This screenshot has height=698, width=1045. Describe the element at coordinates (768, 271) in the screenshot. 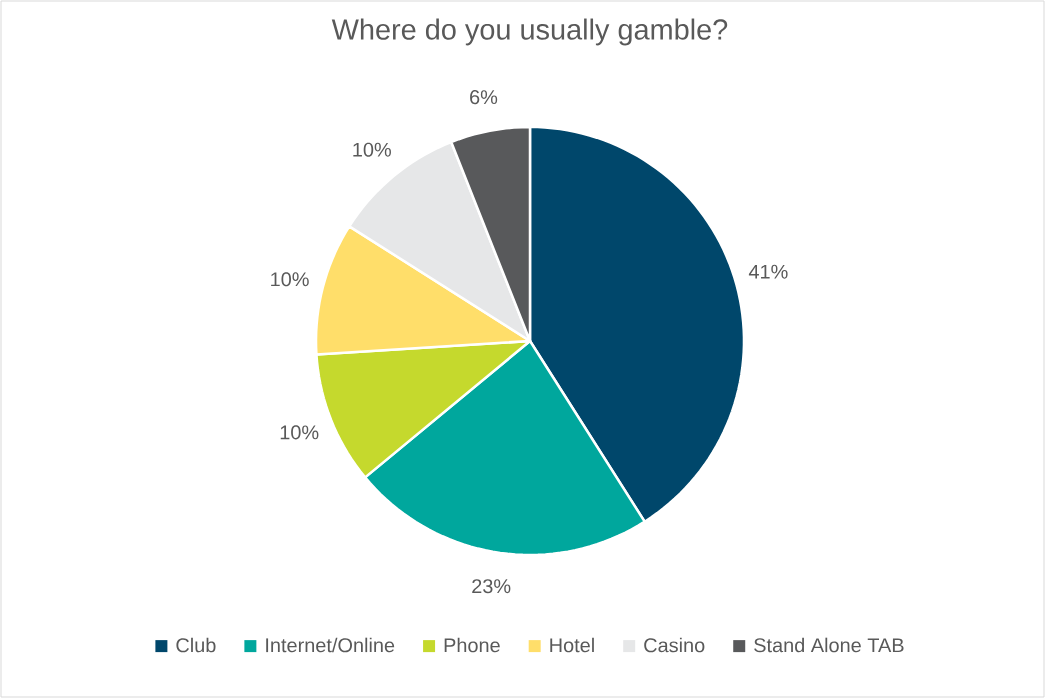

I see `data-label: 41%` at that location.